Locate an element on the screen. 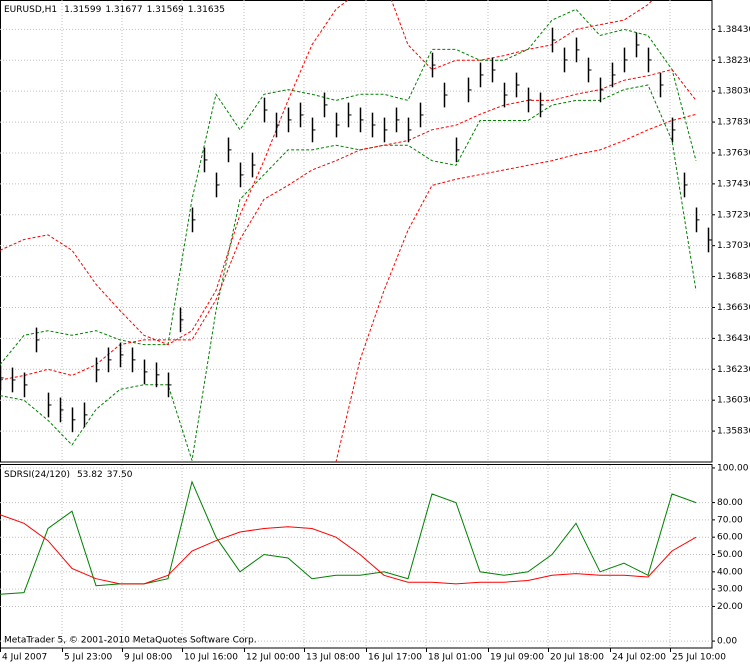  pane-header: SDRSI(24/120) 53.82 37.50 is located at coordinates (68, 475).